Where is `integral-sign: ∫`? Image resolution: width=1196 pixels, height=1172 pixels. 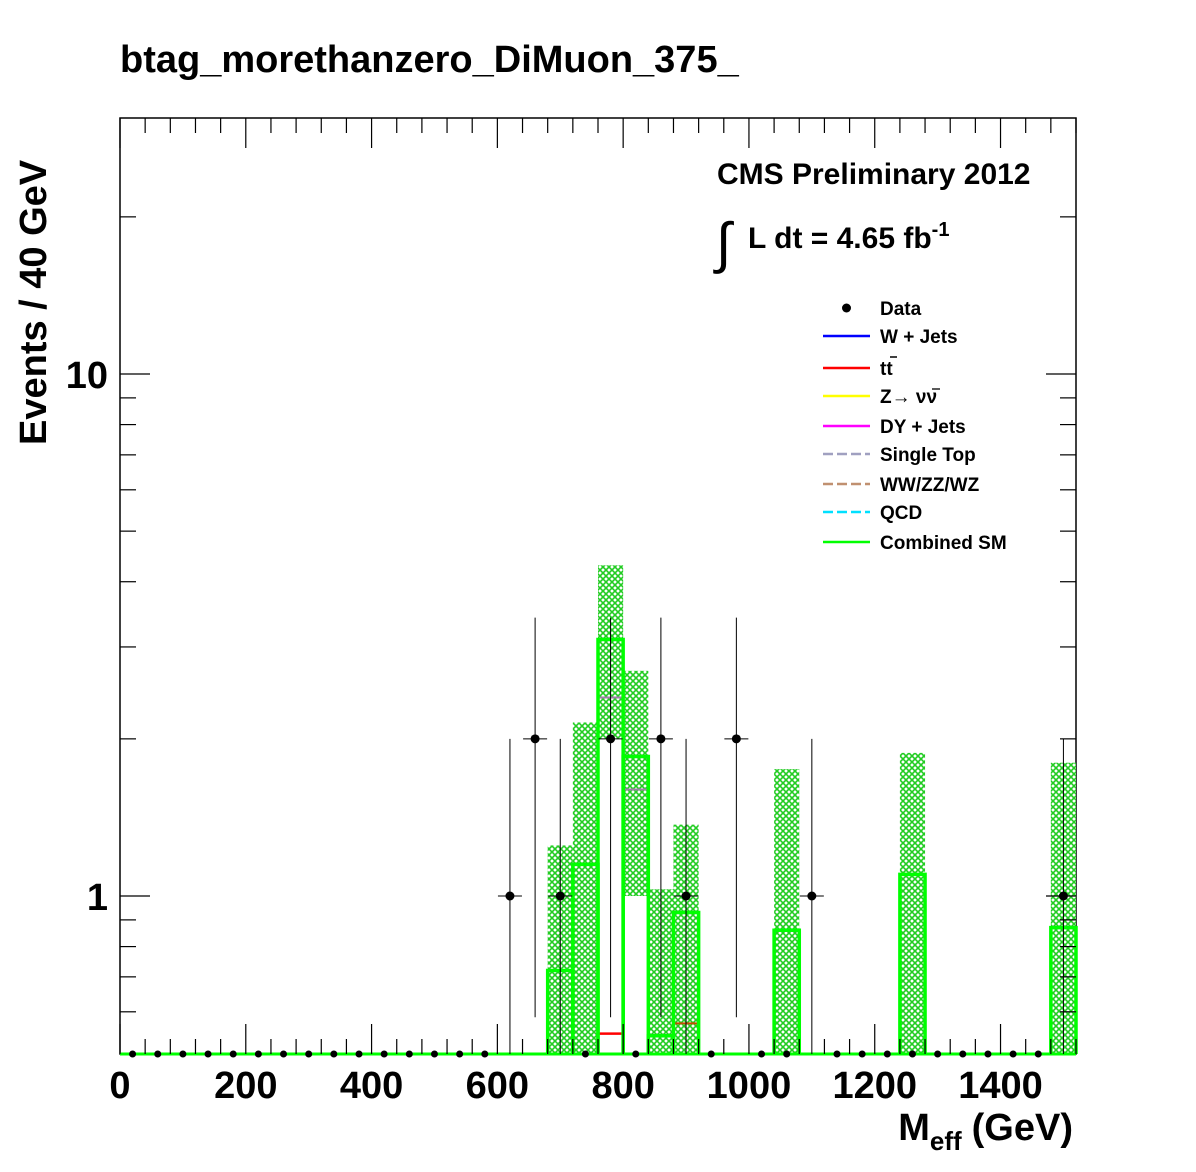 integral-sign: ∫ is located at coordinates (723, 242).